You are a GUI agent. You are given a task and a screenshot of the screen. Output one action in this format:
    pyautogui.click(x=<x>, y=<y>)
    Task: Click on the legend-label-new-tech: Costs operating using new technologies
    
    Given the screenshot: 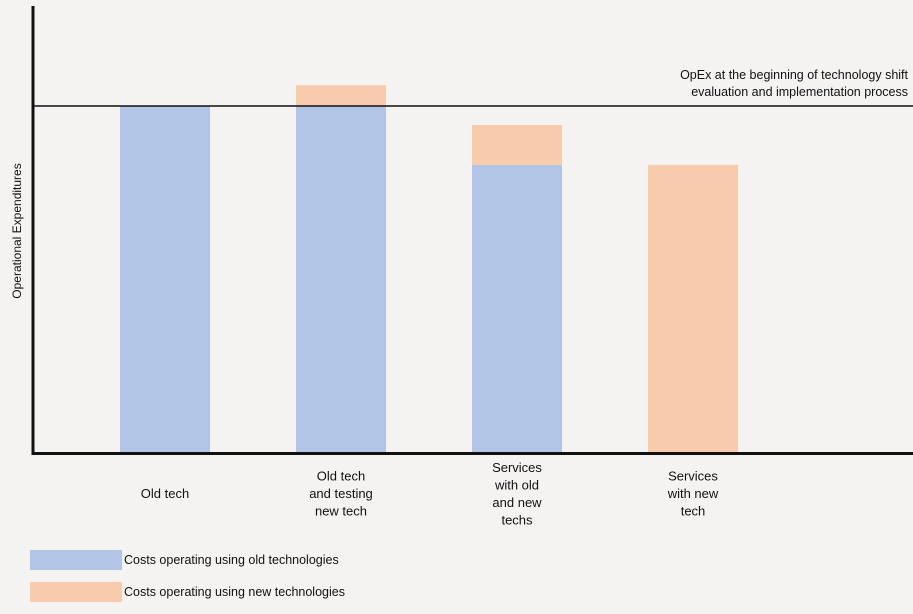 What is the action you would take?
    pyautogui.click(x=234, y=592)
    